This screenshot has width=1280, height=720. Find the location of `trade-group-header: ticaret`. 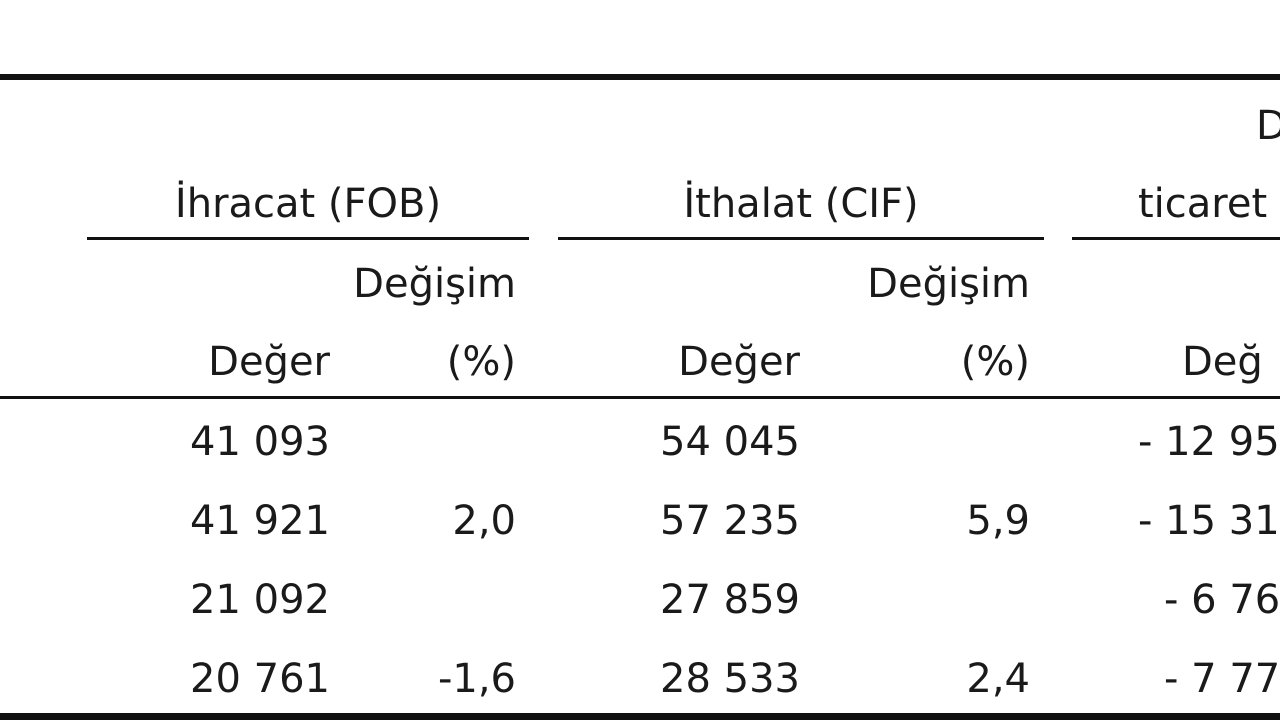

trade-group-header: ticaret is located at coordinates (1203, 204).